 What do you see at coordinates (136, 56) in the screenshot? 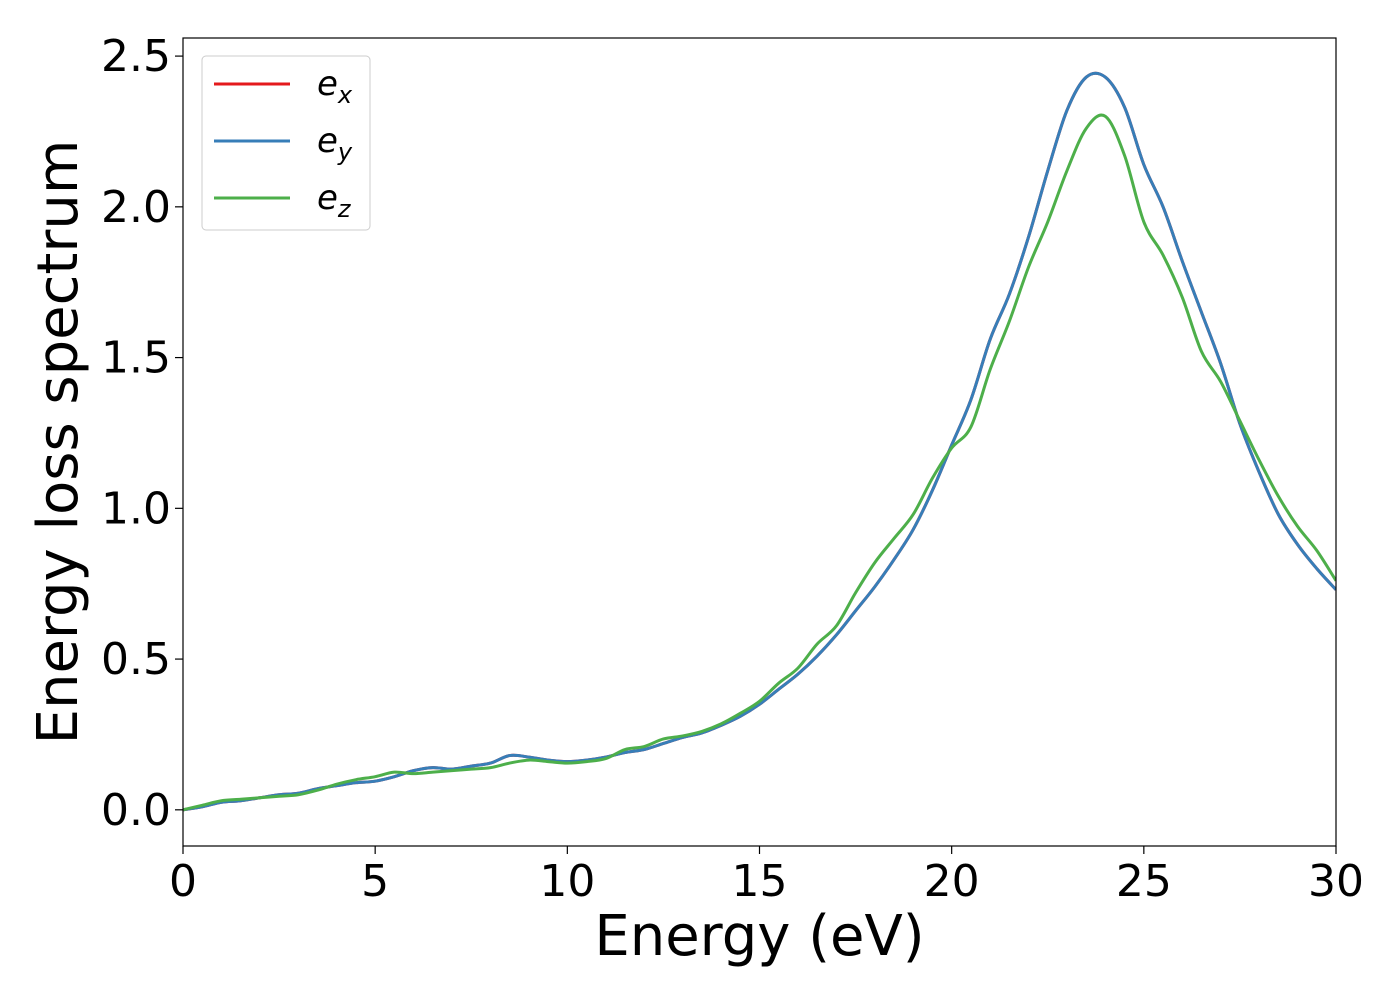
I see `y-tick-label: 2.5` at bounding box center [136, 56].